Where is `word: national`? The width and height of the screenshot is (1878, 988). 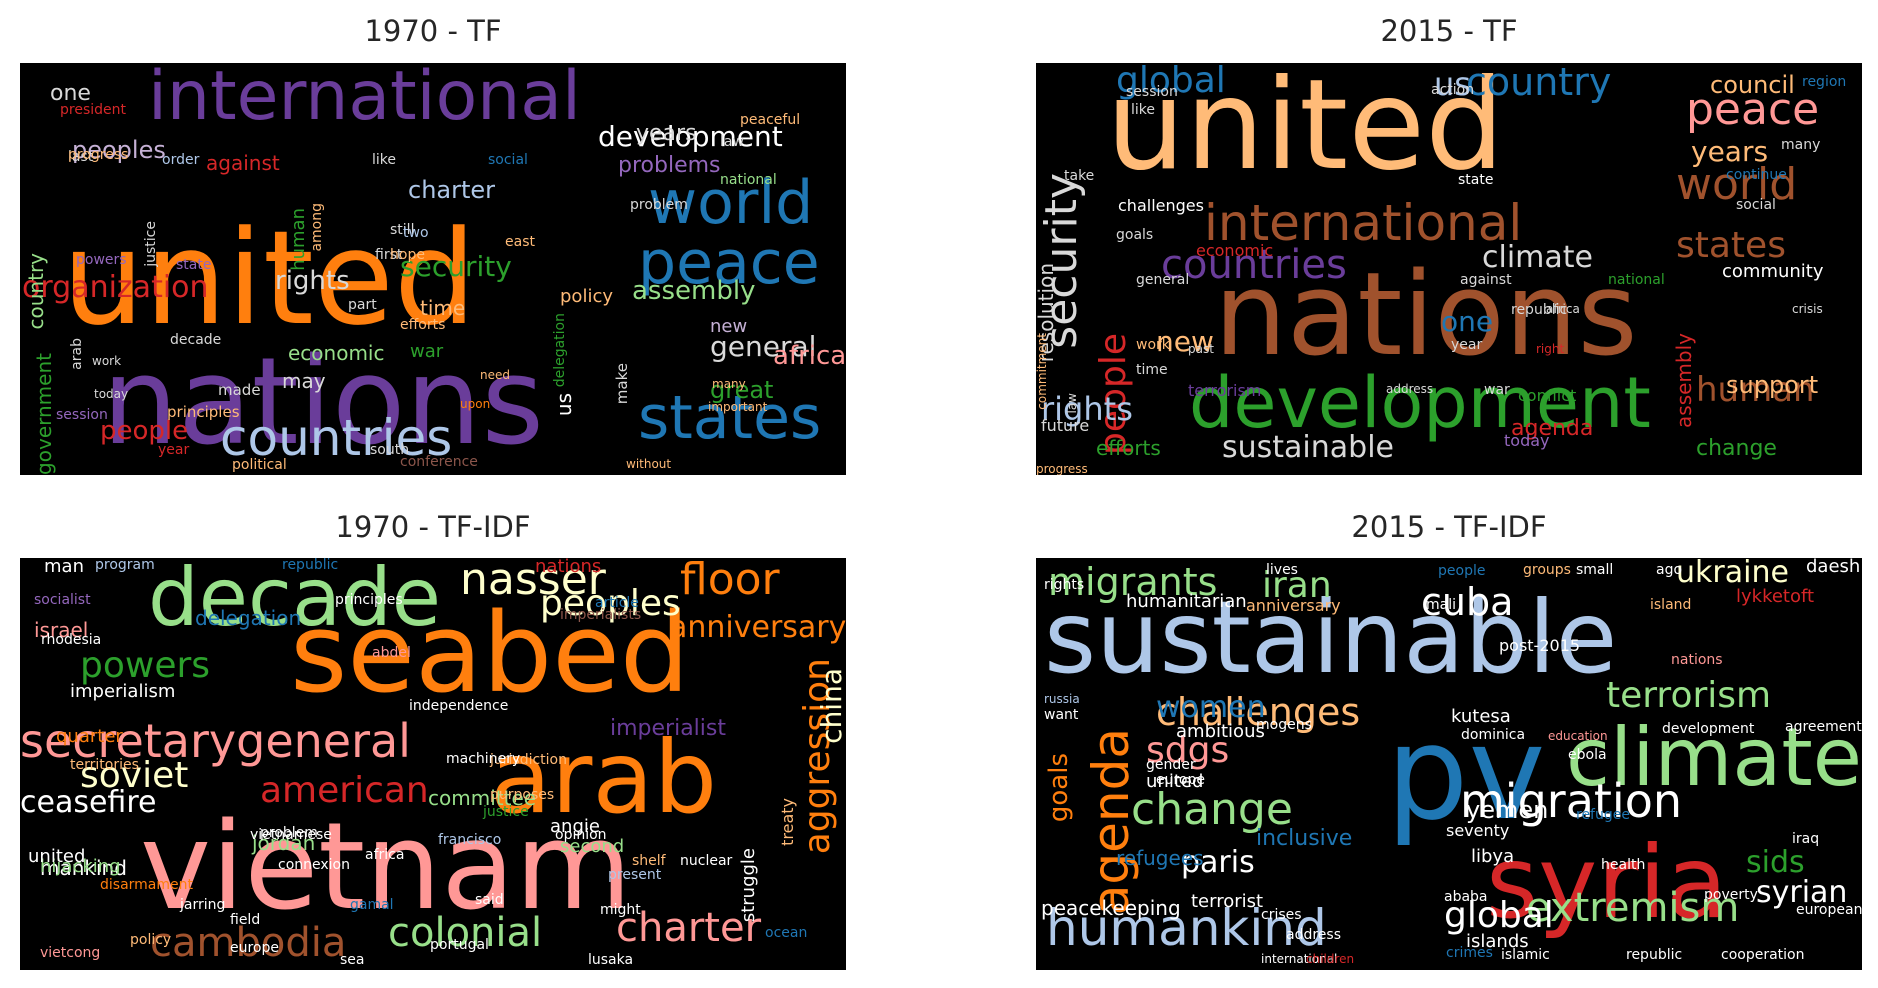 word: national is located at coordinates (748, 180).